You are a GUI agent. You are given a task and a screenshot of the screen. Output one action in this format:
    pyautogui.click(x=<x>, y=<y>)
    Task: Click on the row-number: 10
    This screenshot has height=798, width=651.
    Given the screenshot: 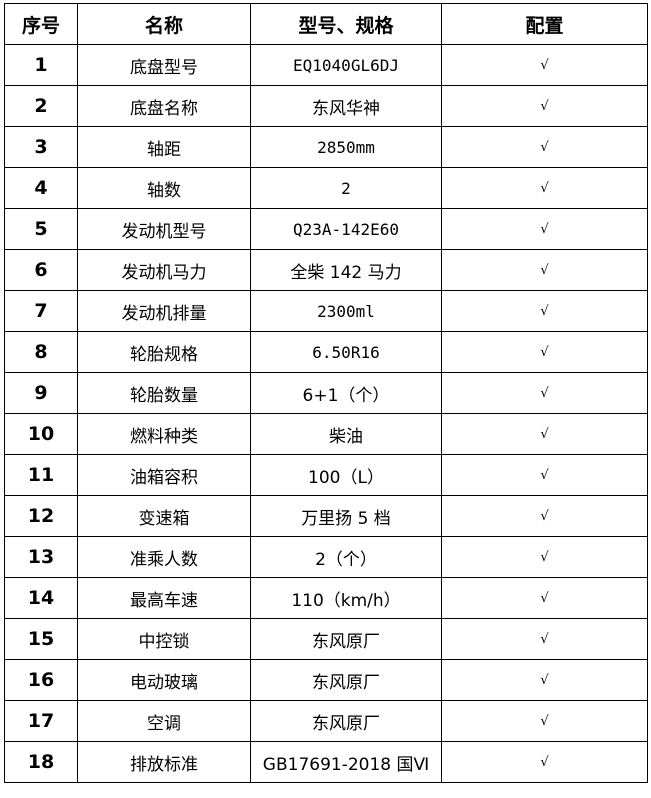 What is the action you would take?
    pyautogui.click(x=41, y=434)
    